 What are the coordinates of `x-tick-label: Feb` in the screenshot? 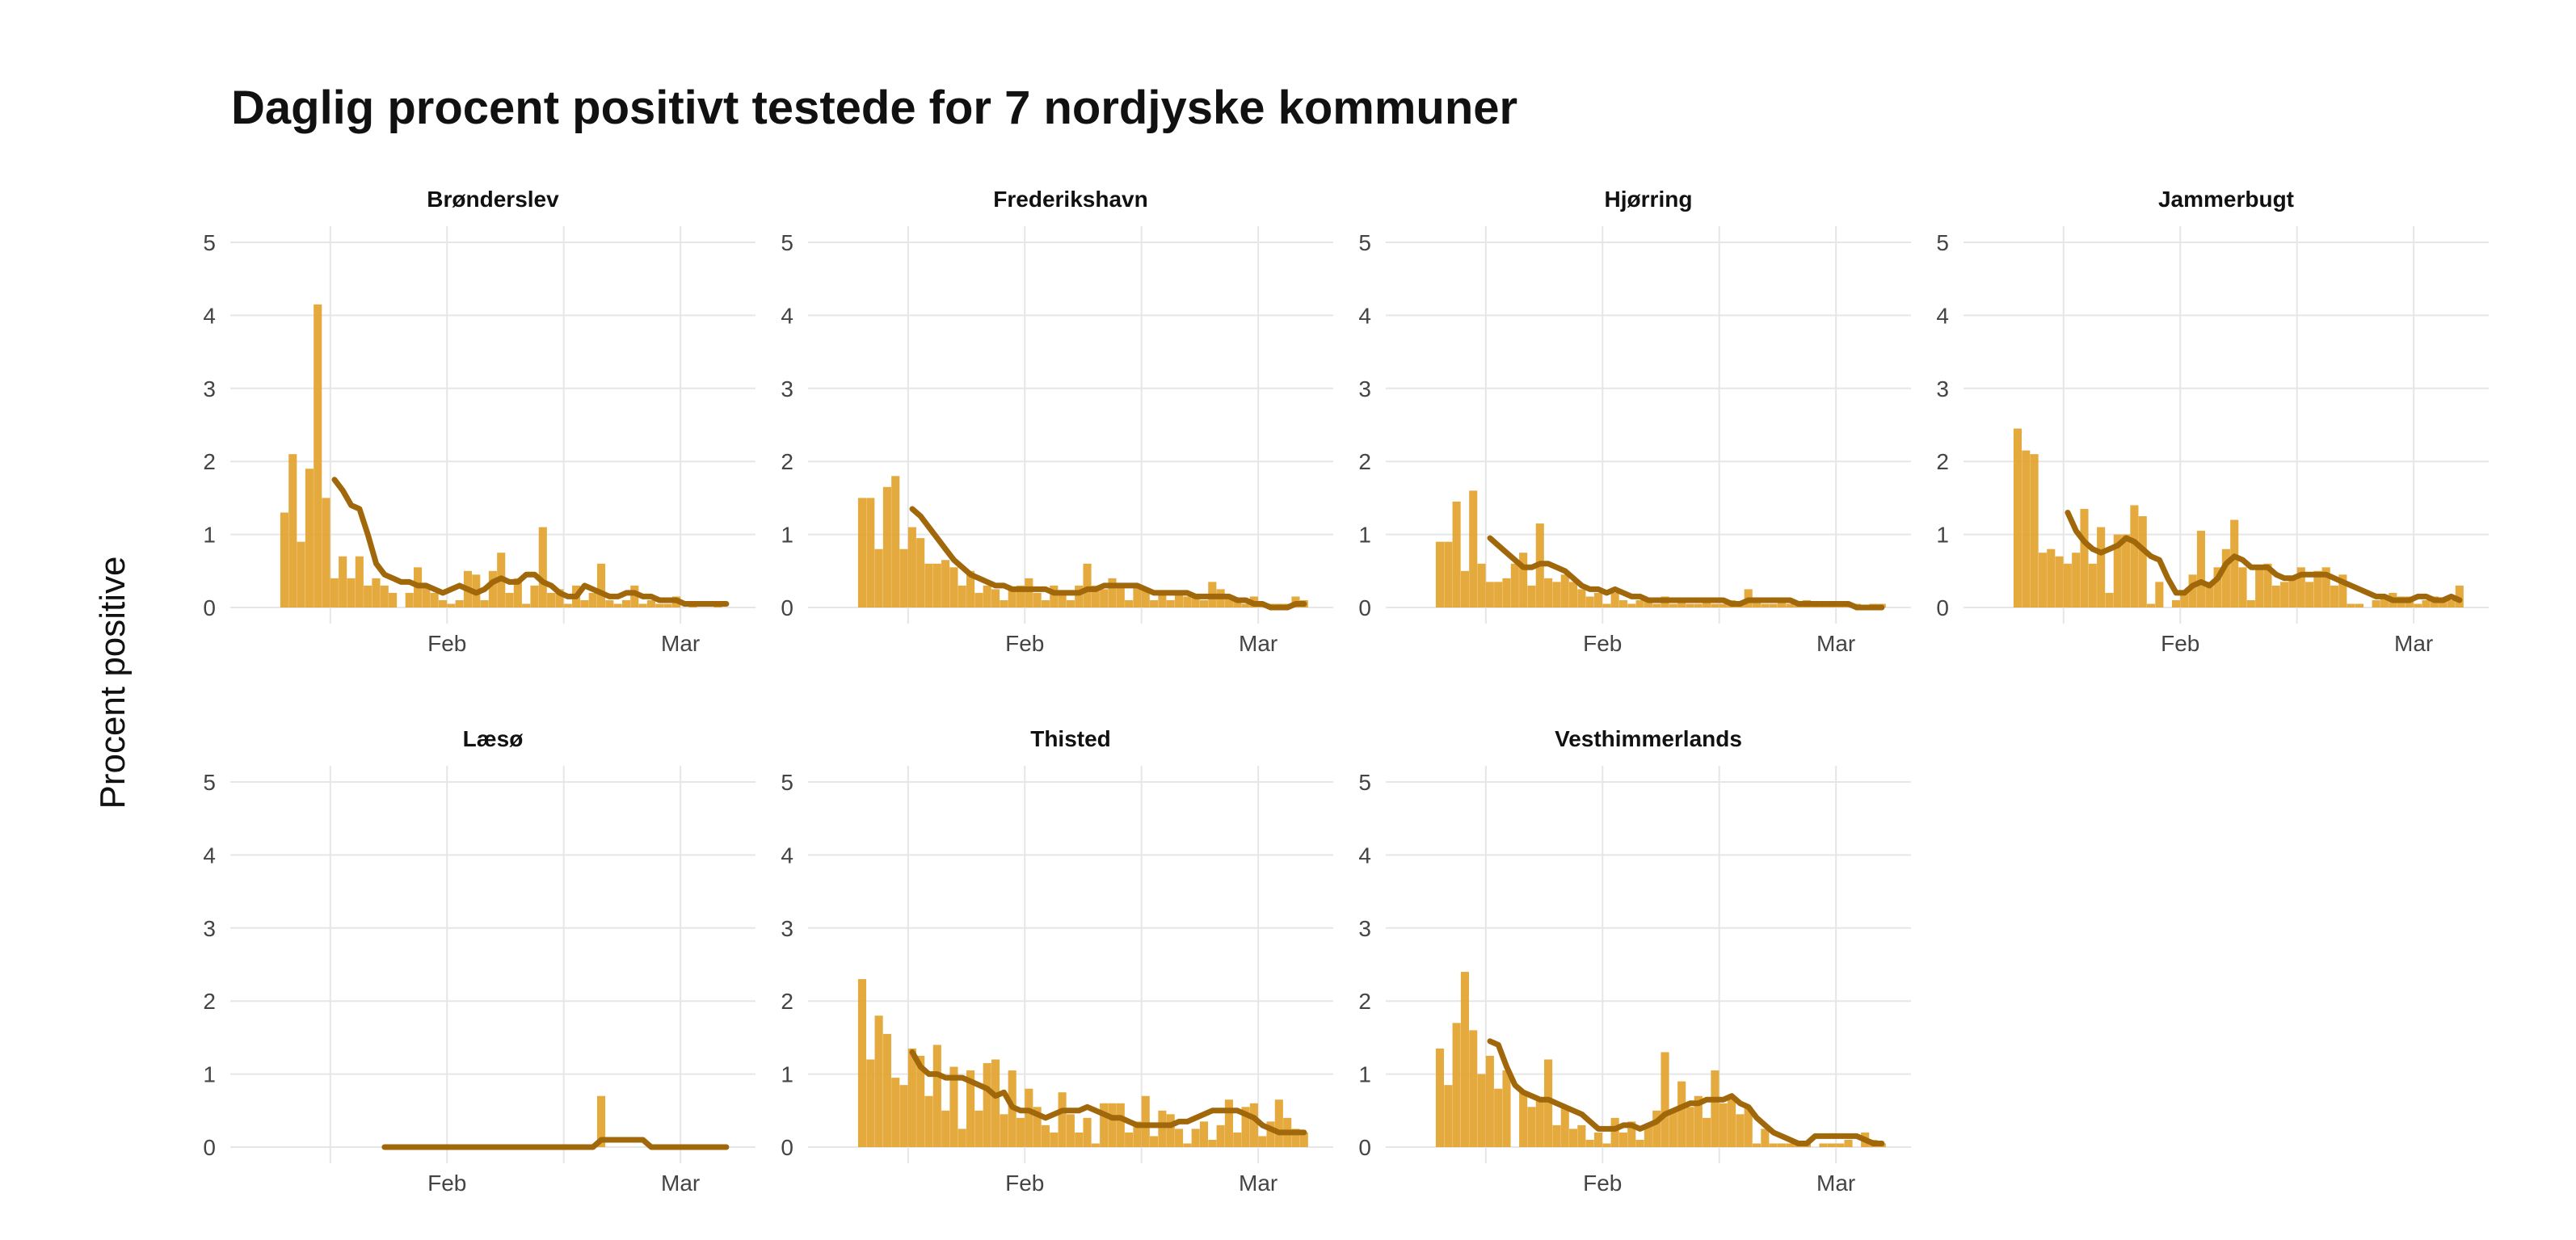 It's located at (1602, 643).